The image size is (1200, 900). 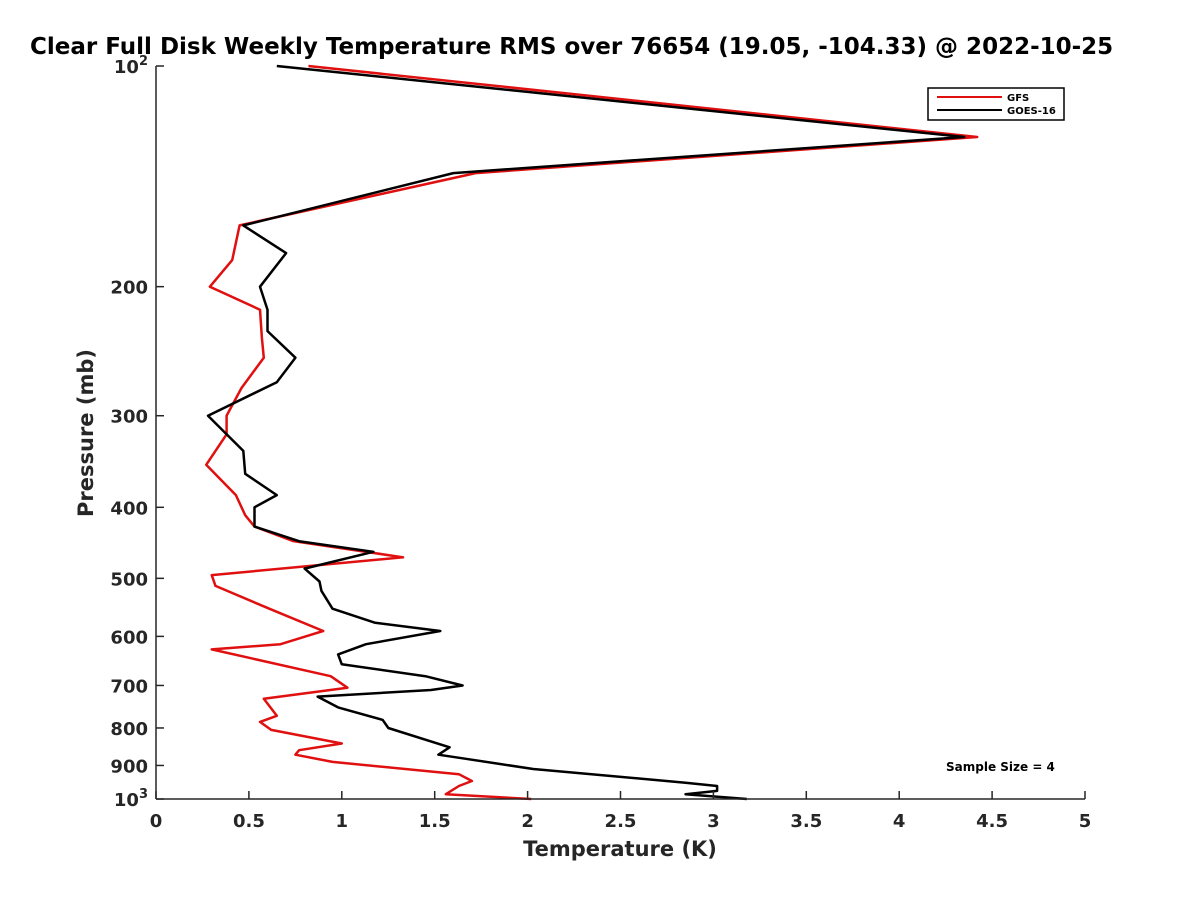 I want to click on y-tick-label: 10³, so click(x=131, y=799).